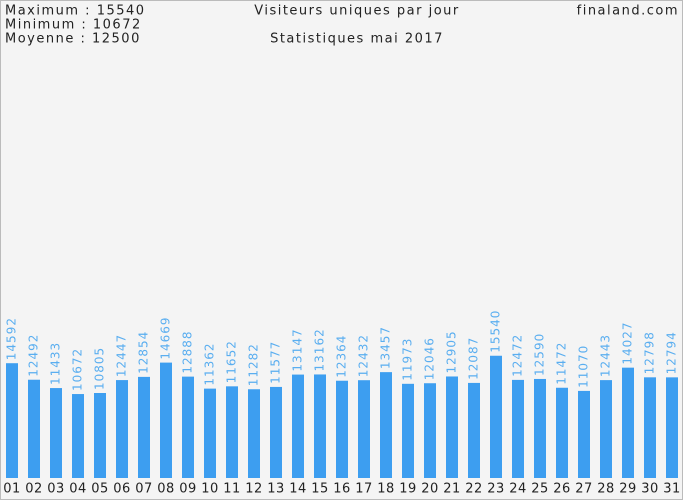  What do you see at coordinates (210, 489) in the screenshot?
I see `x-tick-label: 10` at bounding box center [210, 489].